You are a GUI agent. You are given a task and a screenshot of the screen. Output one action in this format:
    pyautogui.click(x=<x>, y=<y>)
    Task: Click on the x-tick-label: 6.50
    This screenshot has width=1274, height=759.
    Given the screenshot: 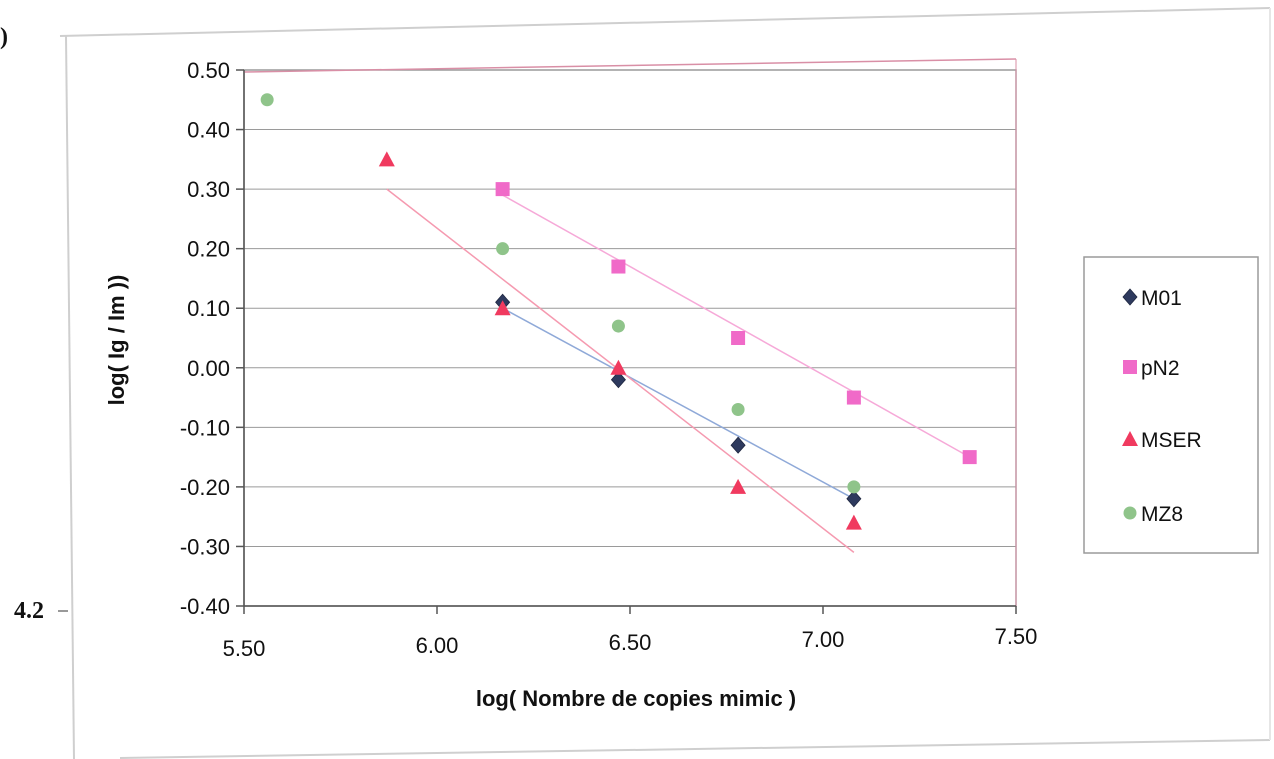 What is the action you would take?
    pyautogui.click(x=630, y=642)
    